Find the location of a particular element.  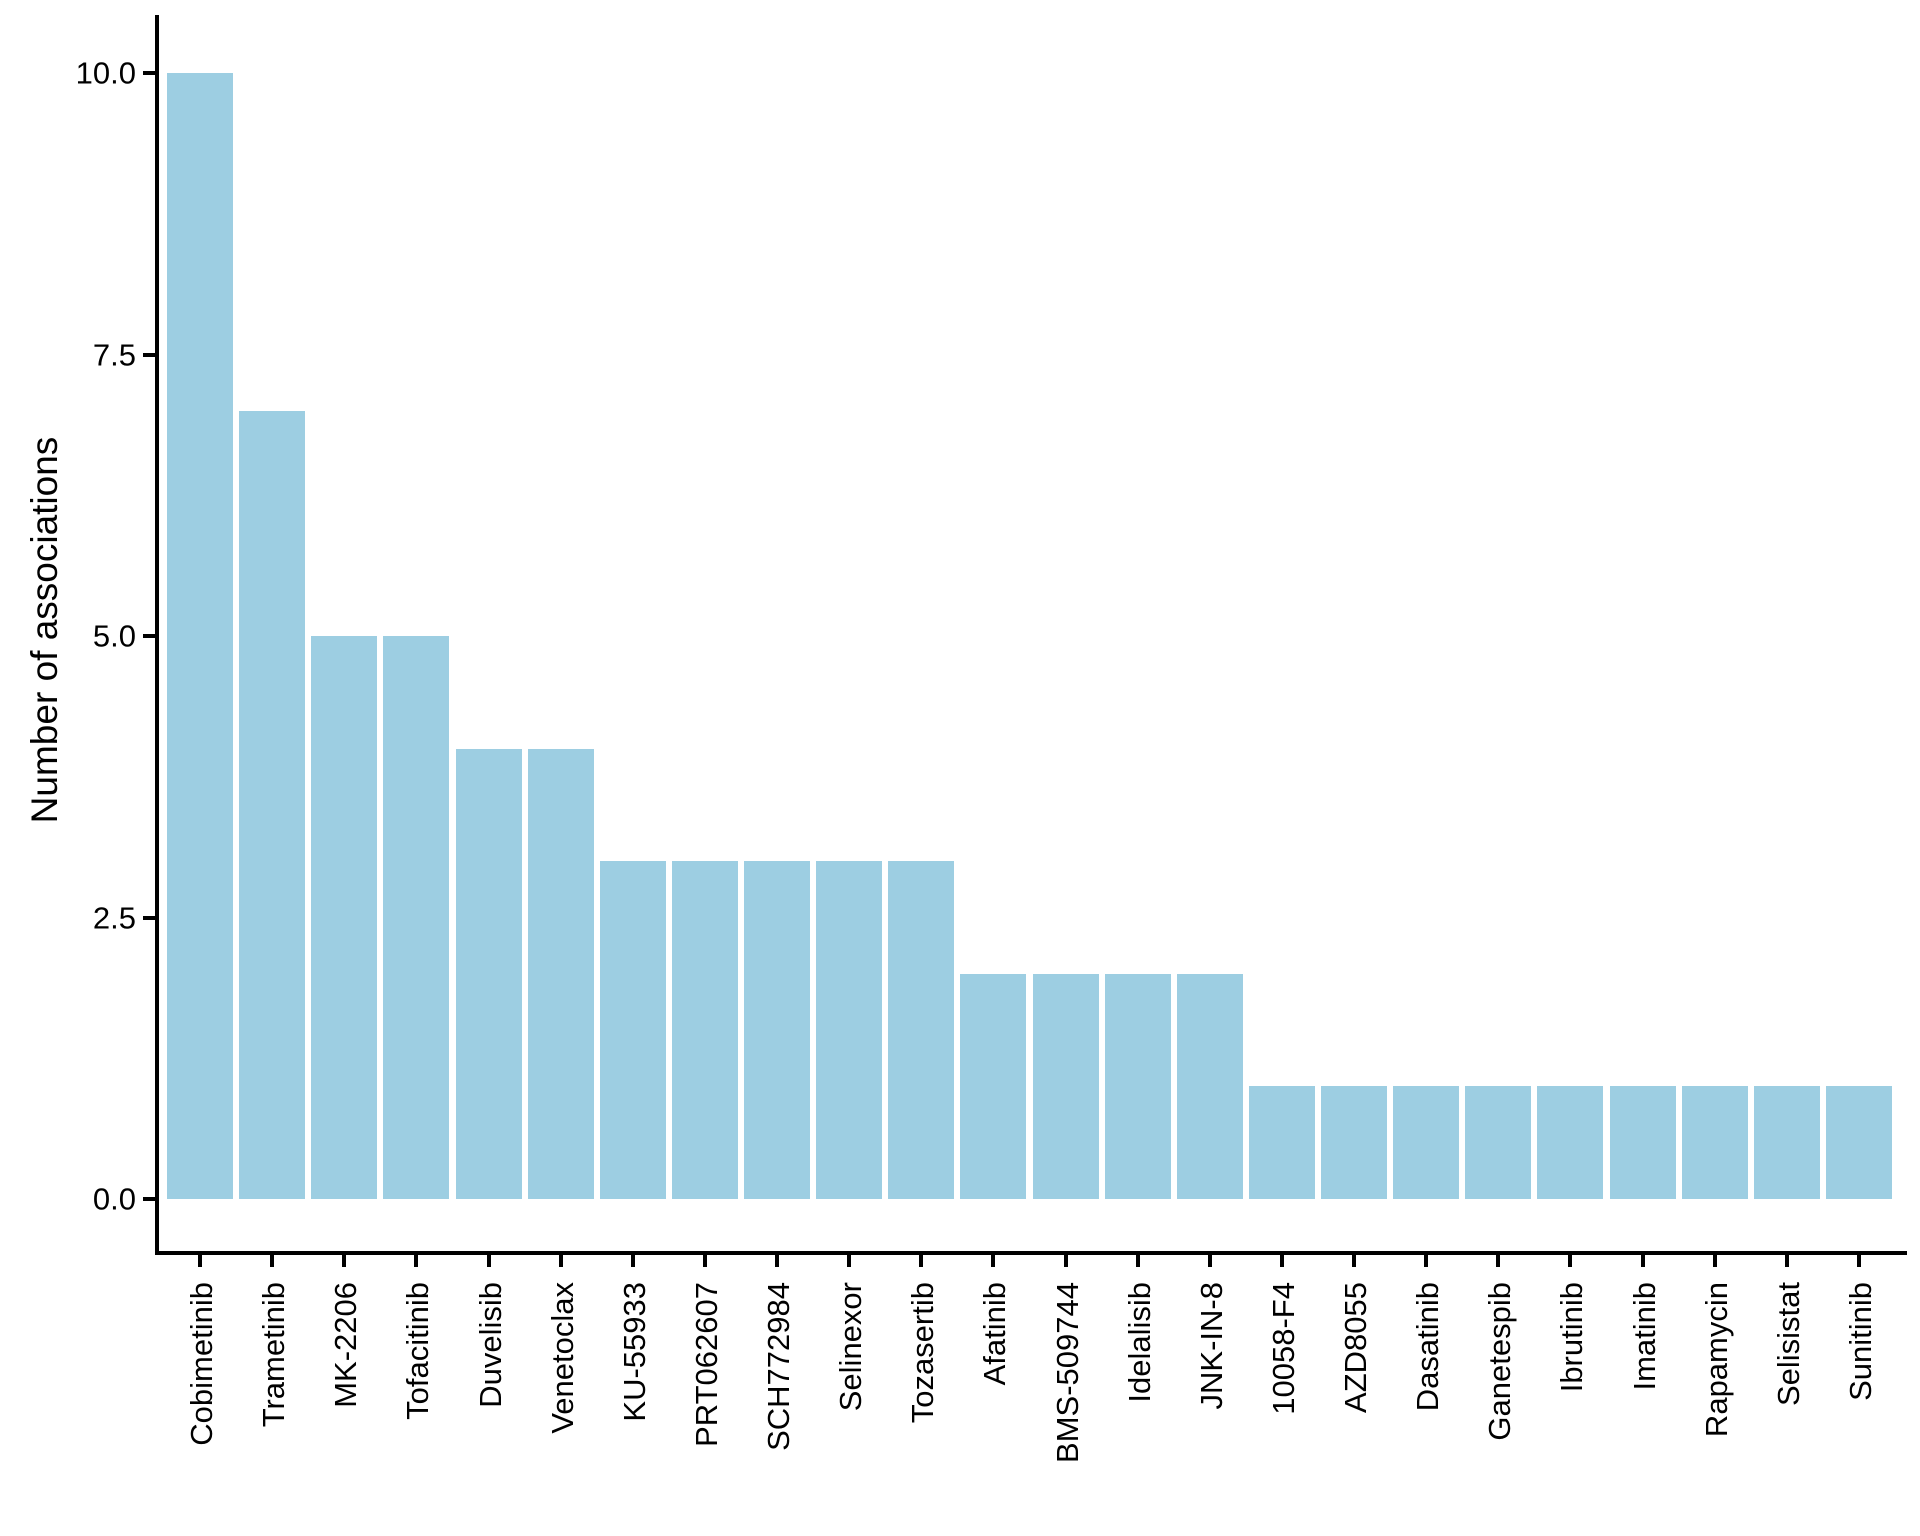

x-tick-label: Duvelisib is located at coordinates (490, 1345).